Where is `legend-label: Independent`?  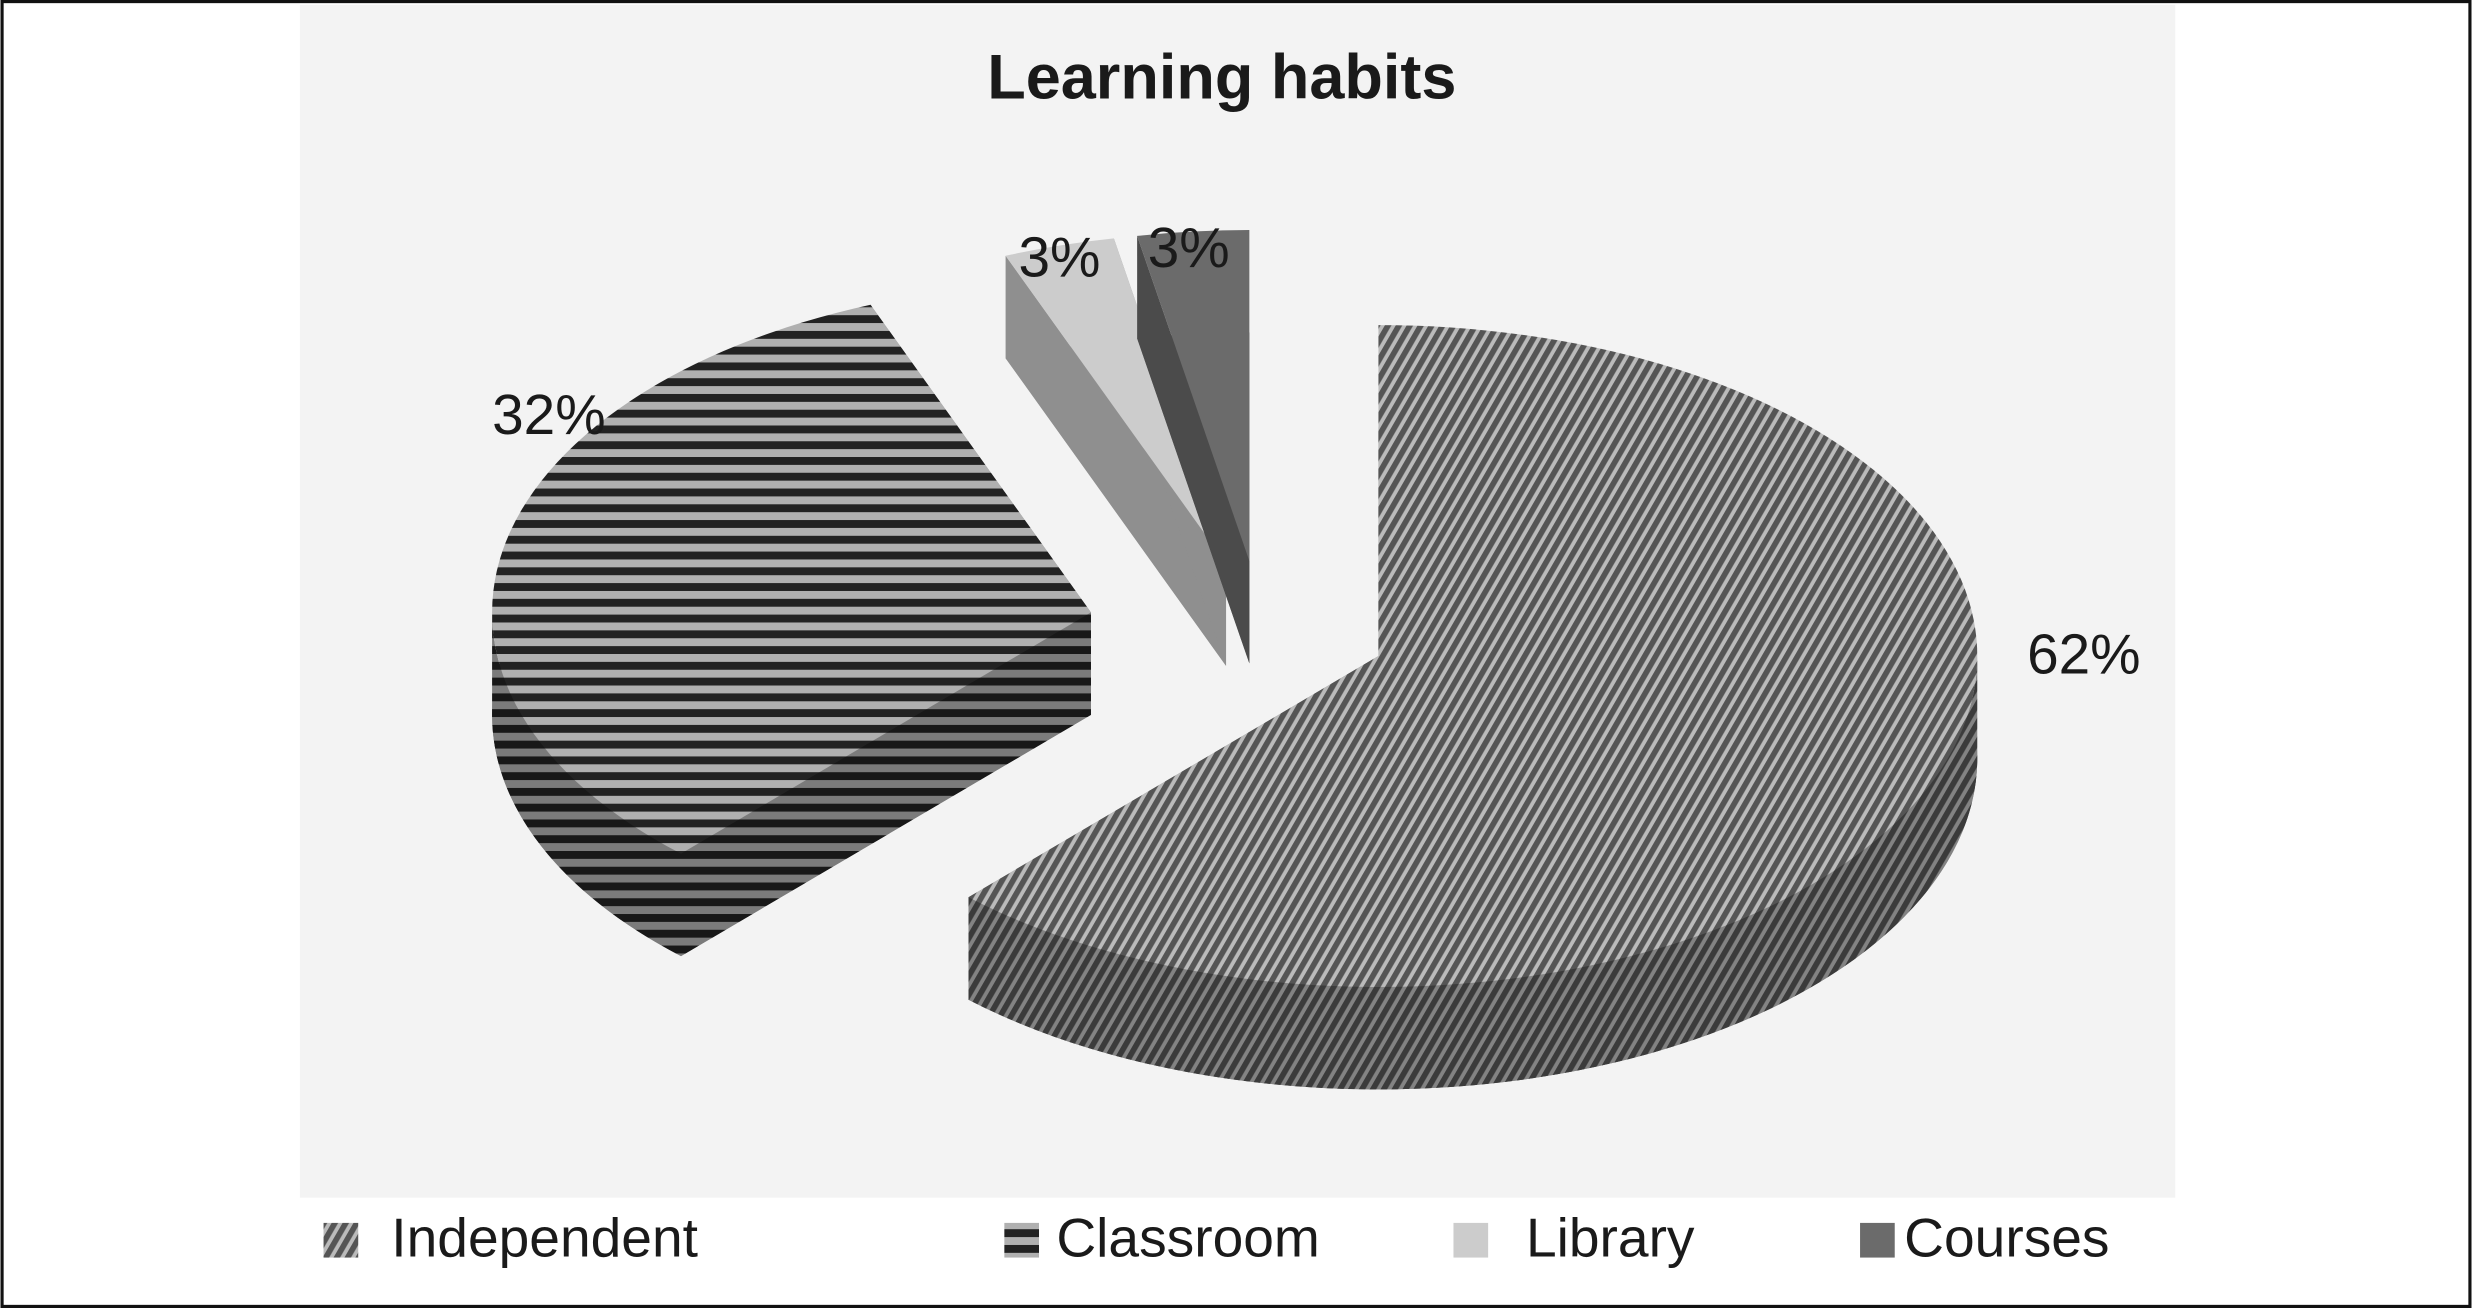 legend-label: Independent is located at coordinates (544, 1237).